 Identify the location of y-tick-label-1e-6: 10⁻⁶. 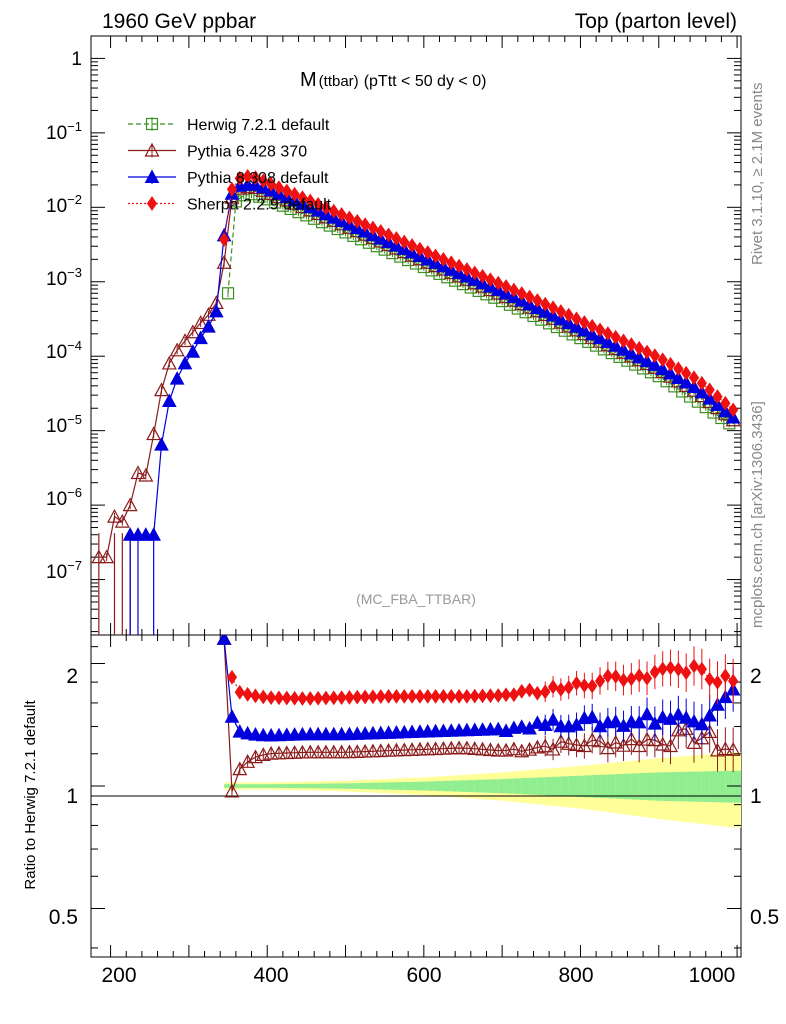
(64, 497).